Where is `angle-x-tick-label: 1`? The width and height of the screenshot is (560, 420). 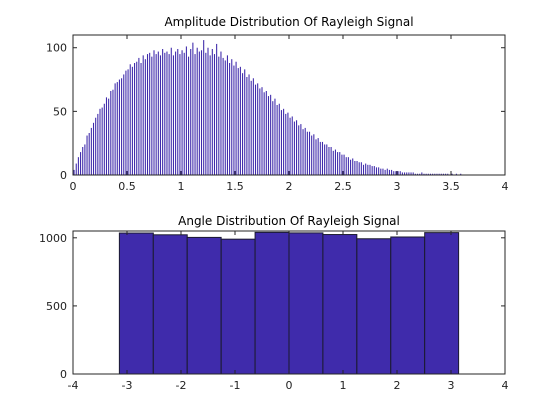 angle-x-tick-label: 1 is located at coordinates (343, 385).